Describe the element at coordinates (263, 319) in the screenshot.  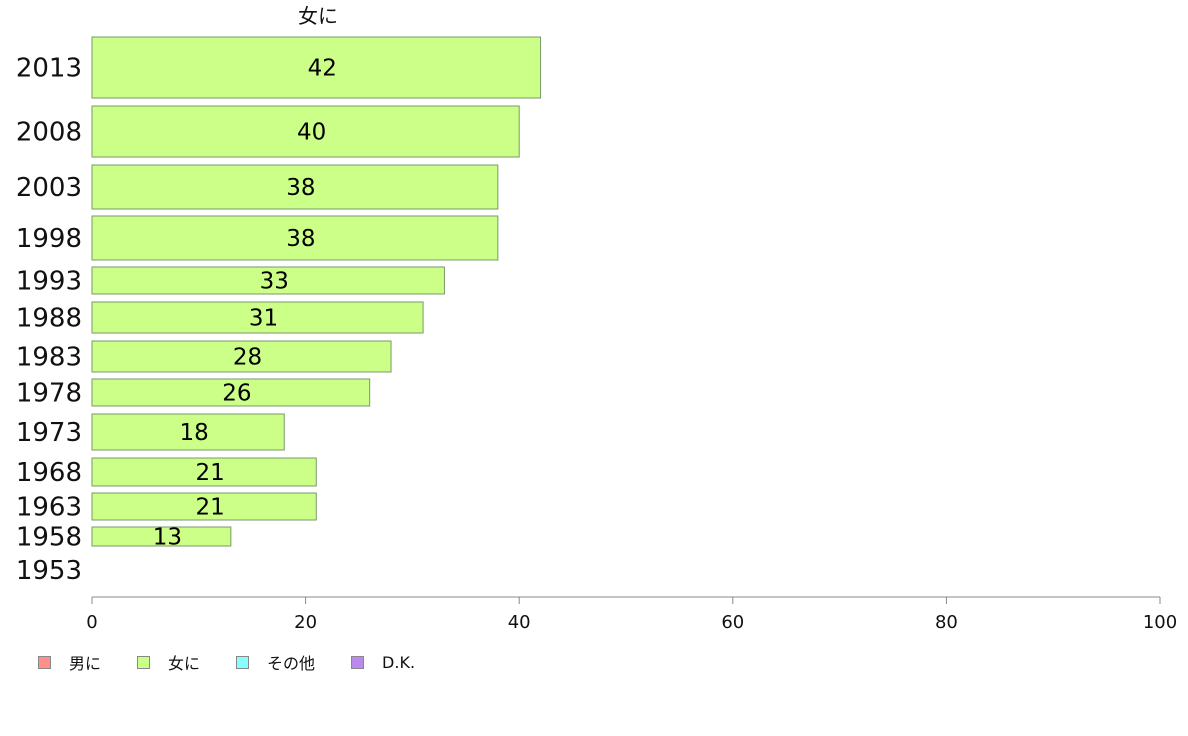
I see `bar-value-label: 31` at that location.